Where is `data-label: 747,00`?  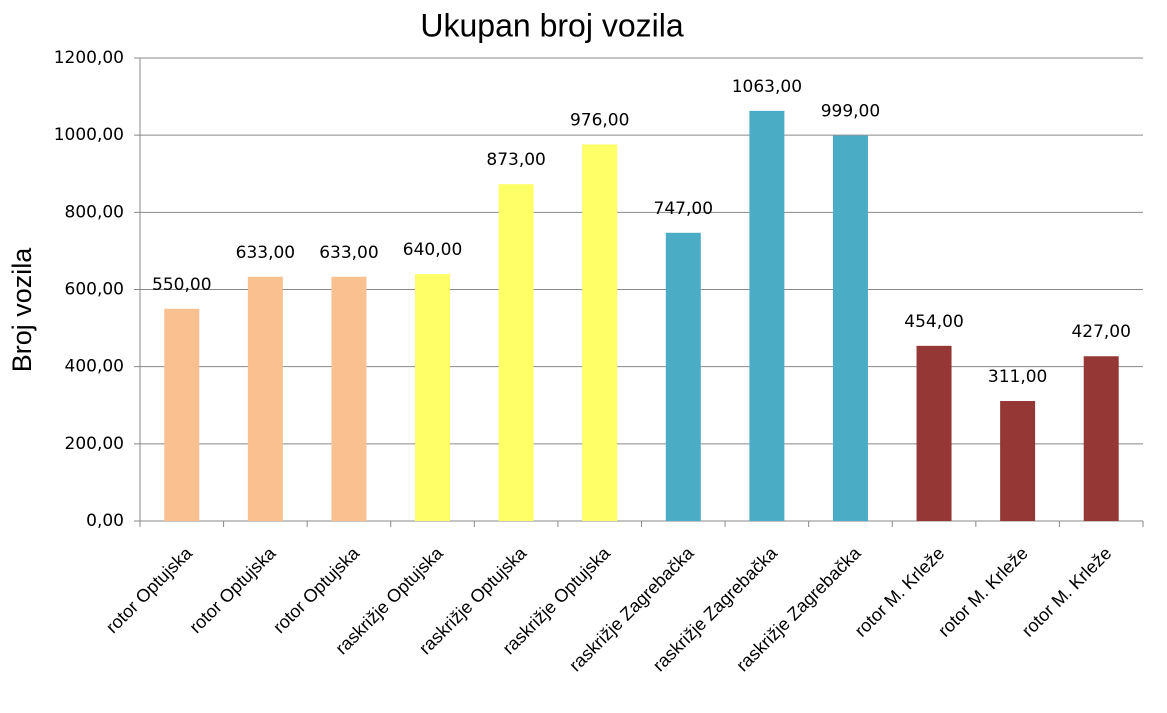
data-label: 747,00 is located at coordinates (683, 209).